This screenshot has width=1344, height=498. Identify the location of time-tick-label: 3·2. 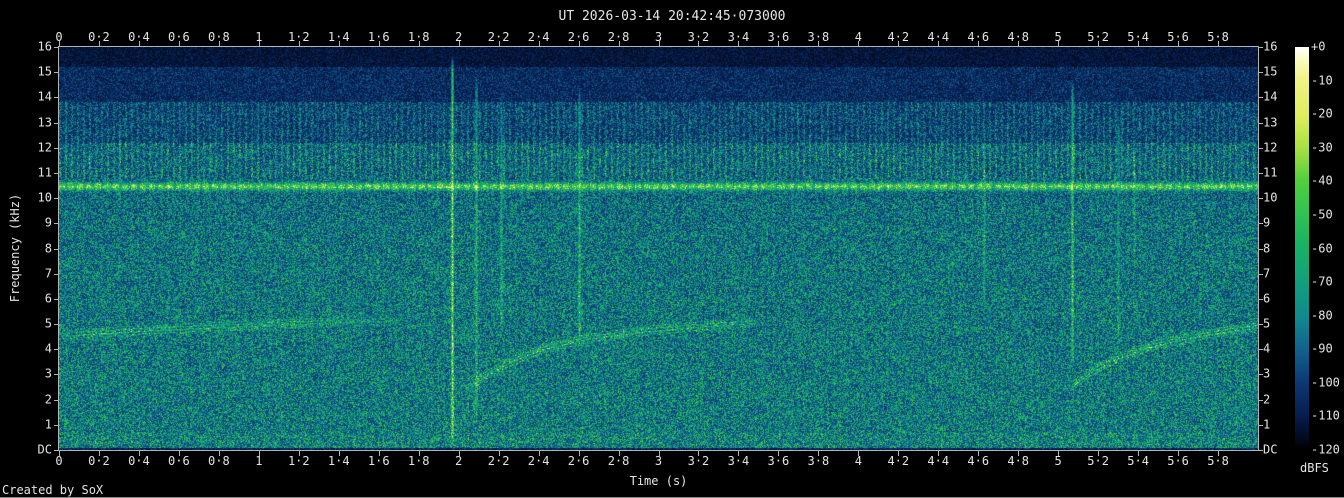
(698, 461).